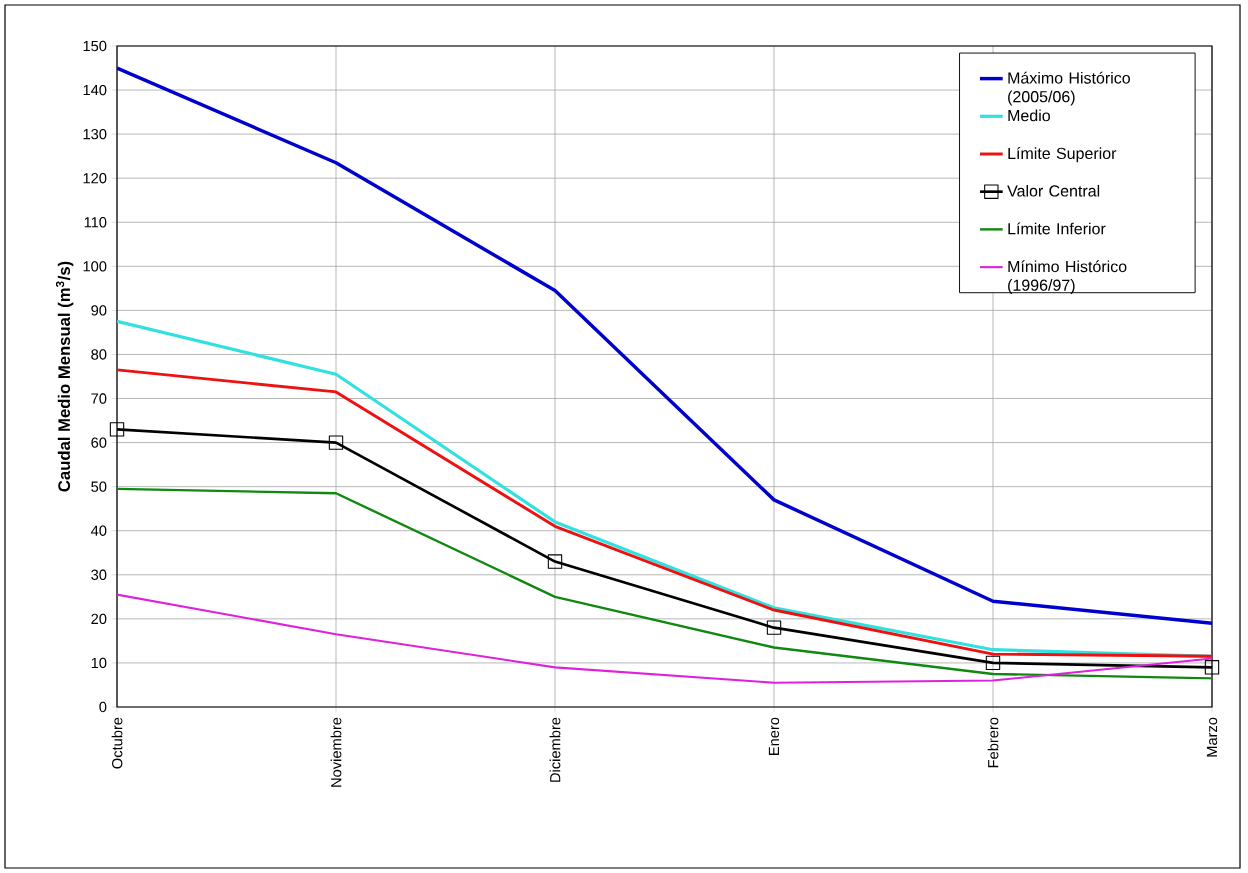  What do you see at coordinates (103, 707) in the screenshot?
I see `y-tick-label: 0` at bounding box center [103, 707].